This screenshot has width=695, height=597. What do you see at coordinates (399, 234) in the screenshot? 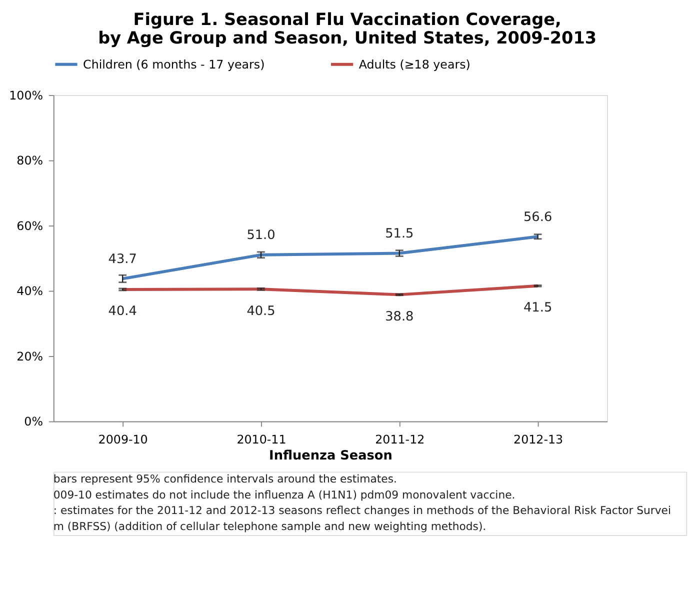
I see `data-label: 51.5` at bounding box center [399, 234].